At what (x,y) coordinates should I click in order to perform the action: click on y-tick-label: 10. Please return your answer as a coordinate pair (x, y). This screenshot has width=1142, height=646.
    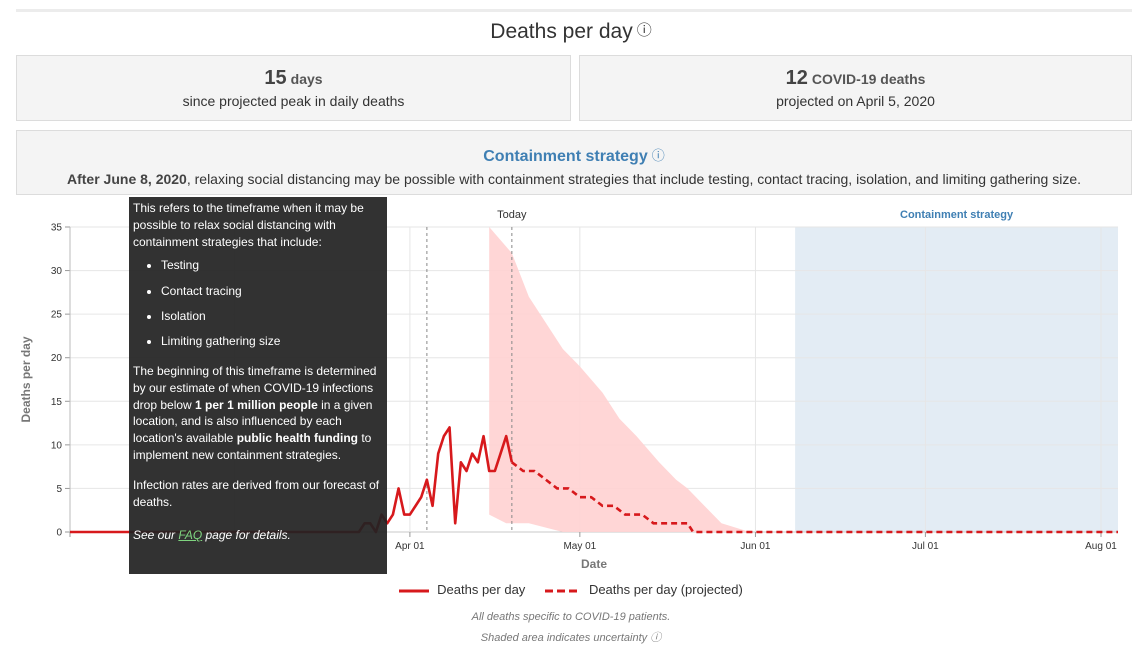
    Looking at the image, I should click on (57, 445).